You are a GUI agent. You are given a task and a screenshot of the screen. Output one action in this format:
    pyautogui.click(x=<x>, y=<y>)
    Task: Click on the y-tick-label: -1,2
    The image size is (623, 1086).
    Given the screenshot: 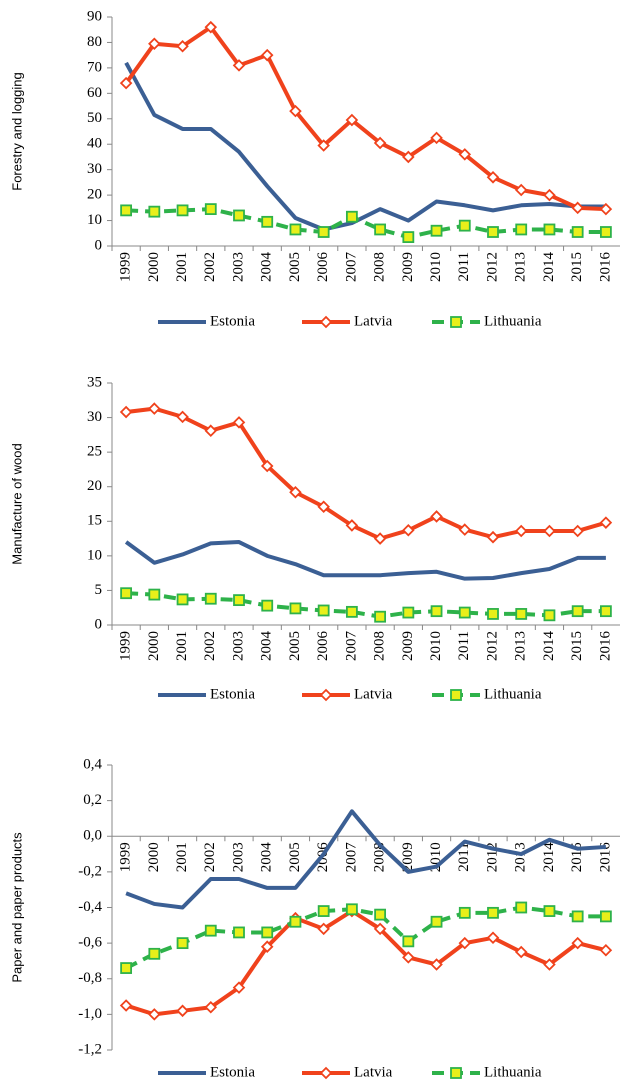 What is the action you would take?
    pyautogui.click(x=90, y=1049)
    